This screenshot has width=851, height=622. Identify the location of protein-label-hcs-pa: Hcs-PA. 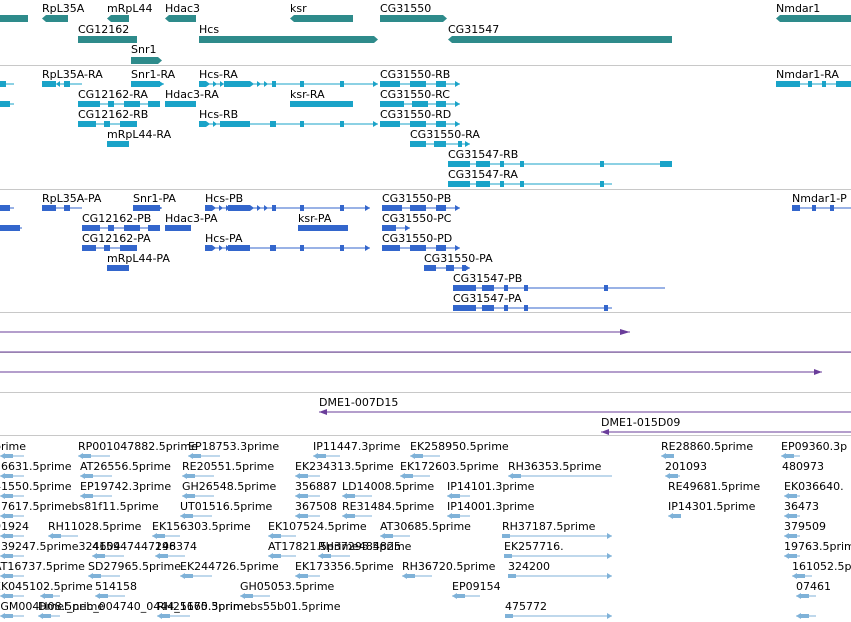
(224, 238).